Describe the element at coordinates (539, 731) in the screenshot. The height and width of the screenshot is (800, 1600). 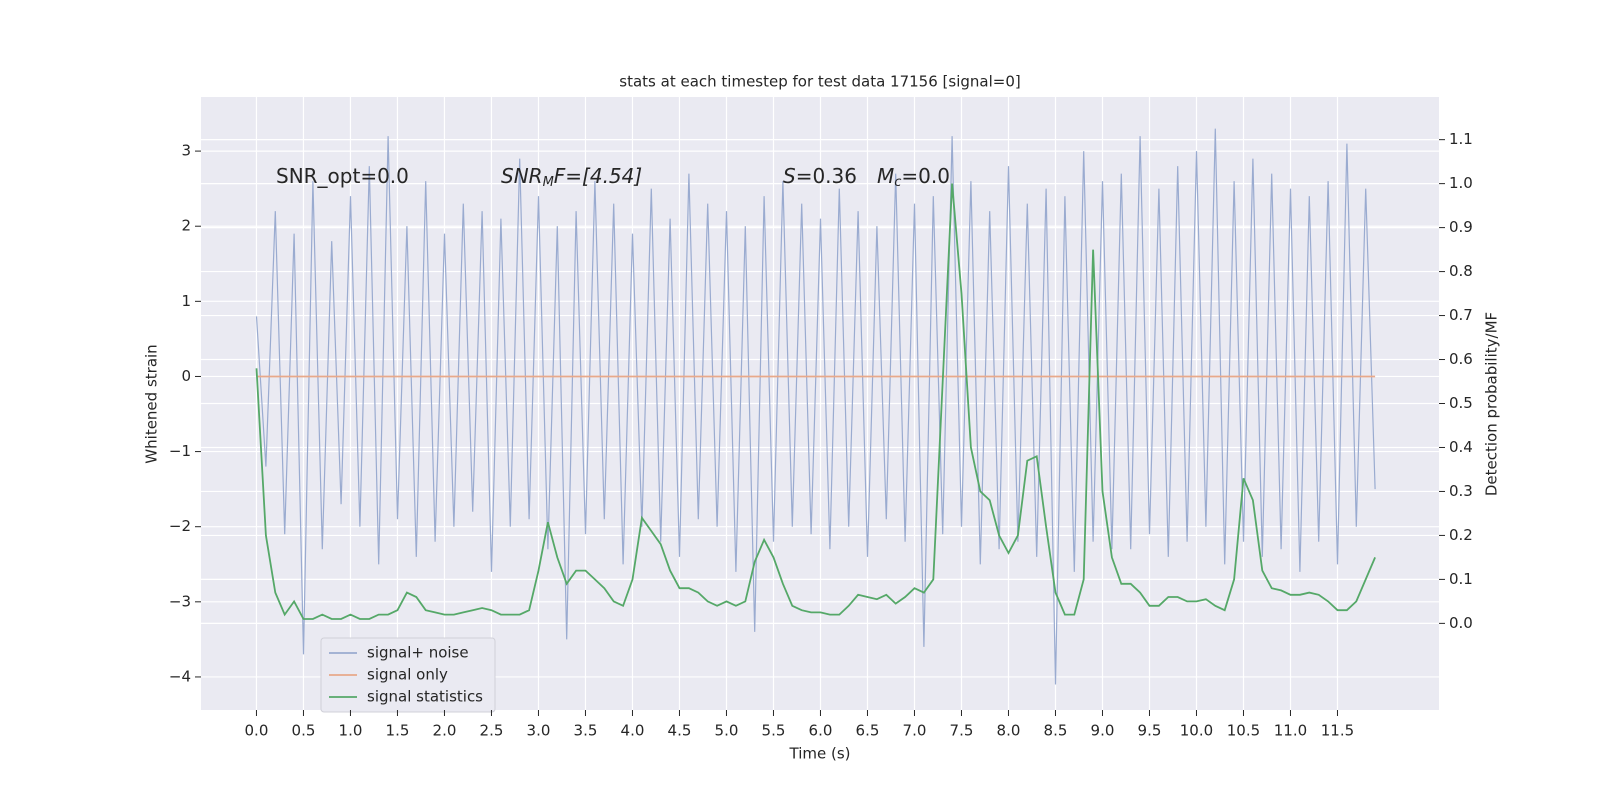
I see `x-tick-label: 3.0` at that location.